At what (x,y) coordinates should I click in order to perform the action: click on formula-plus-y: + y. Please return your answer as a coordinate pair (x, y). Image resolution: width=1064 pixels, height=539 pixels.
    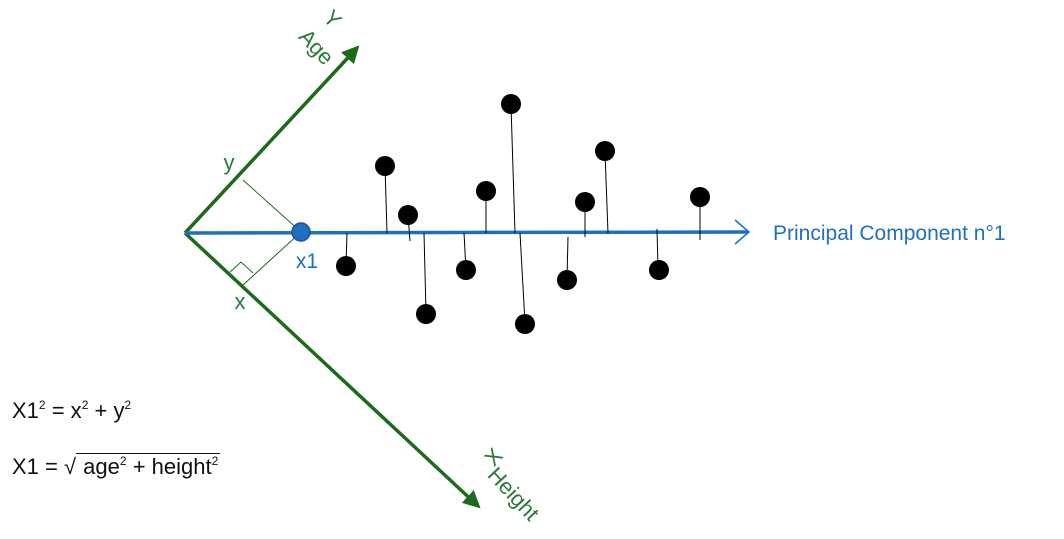
    Looking at the image, I should click on (106, 410).